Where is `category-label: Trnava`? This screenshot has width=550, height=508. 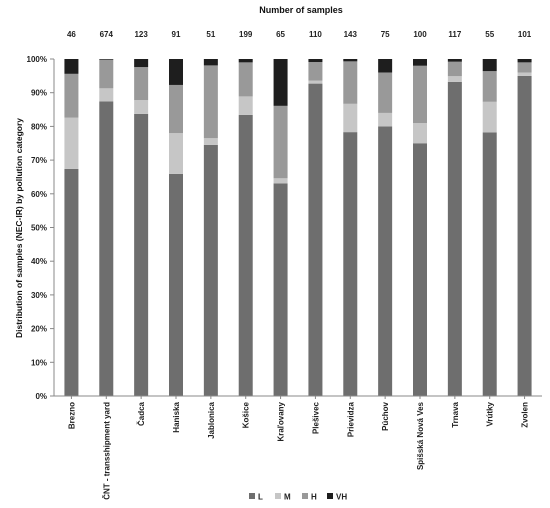 category-label: Trnava is located at coordinates (455, 414).